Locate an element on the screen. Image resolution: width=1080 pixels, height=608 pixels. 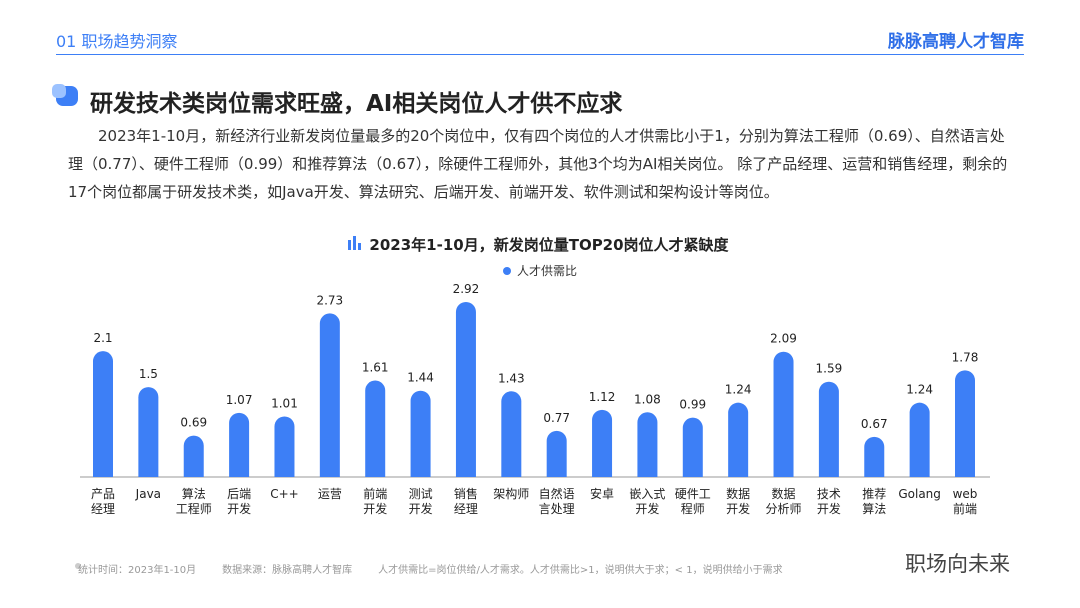
x-tick-label: 数据 开发 is located at coordinates (738, 501).